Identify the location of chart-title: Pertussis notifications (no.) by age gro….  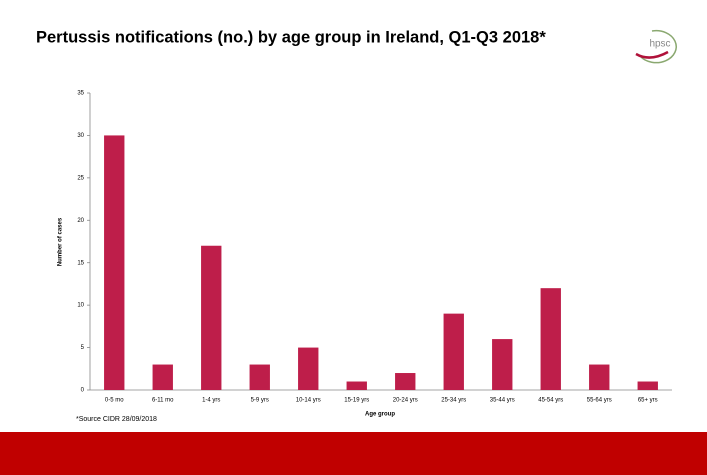
(291, 37).